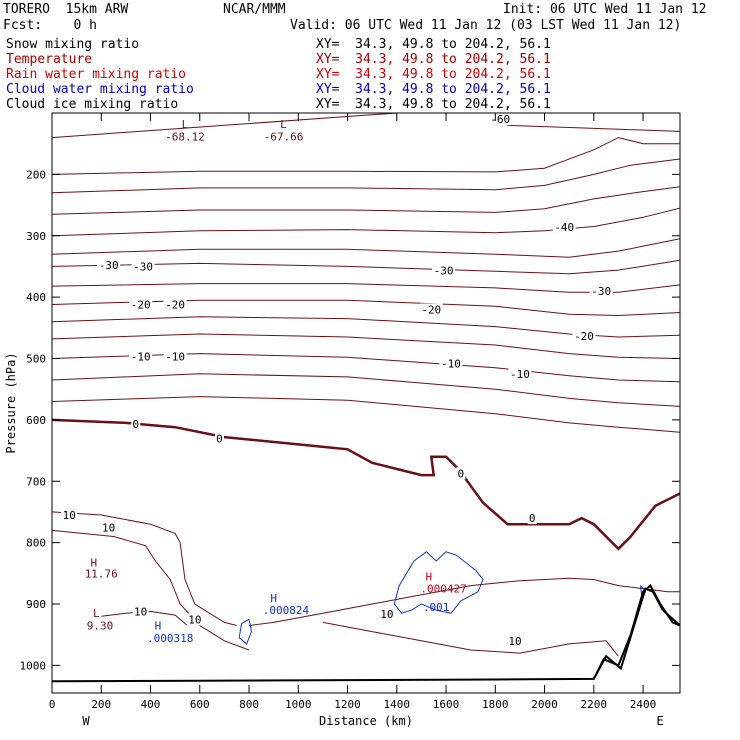  I want to click on extremum-label-5: 11.76, so click(101, 573).